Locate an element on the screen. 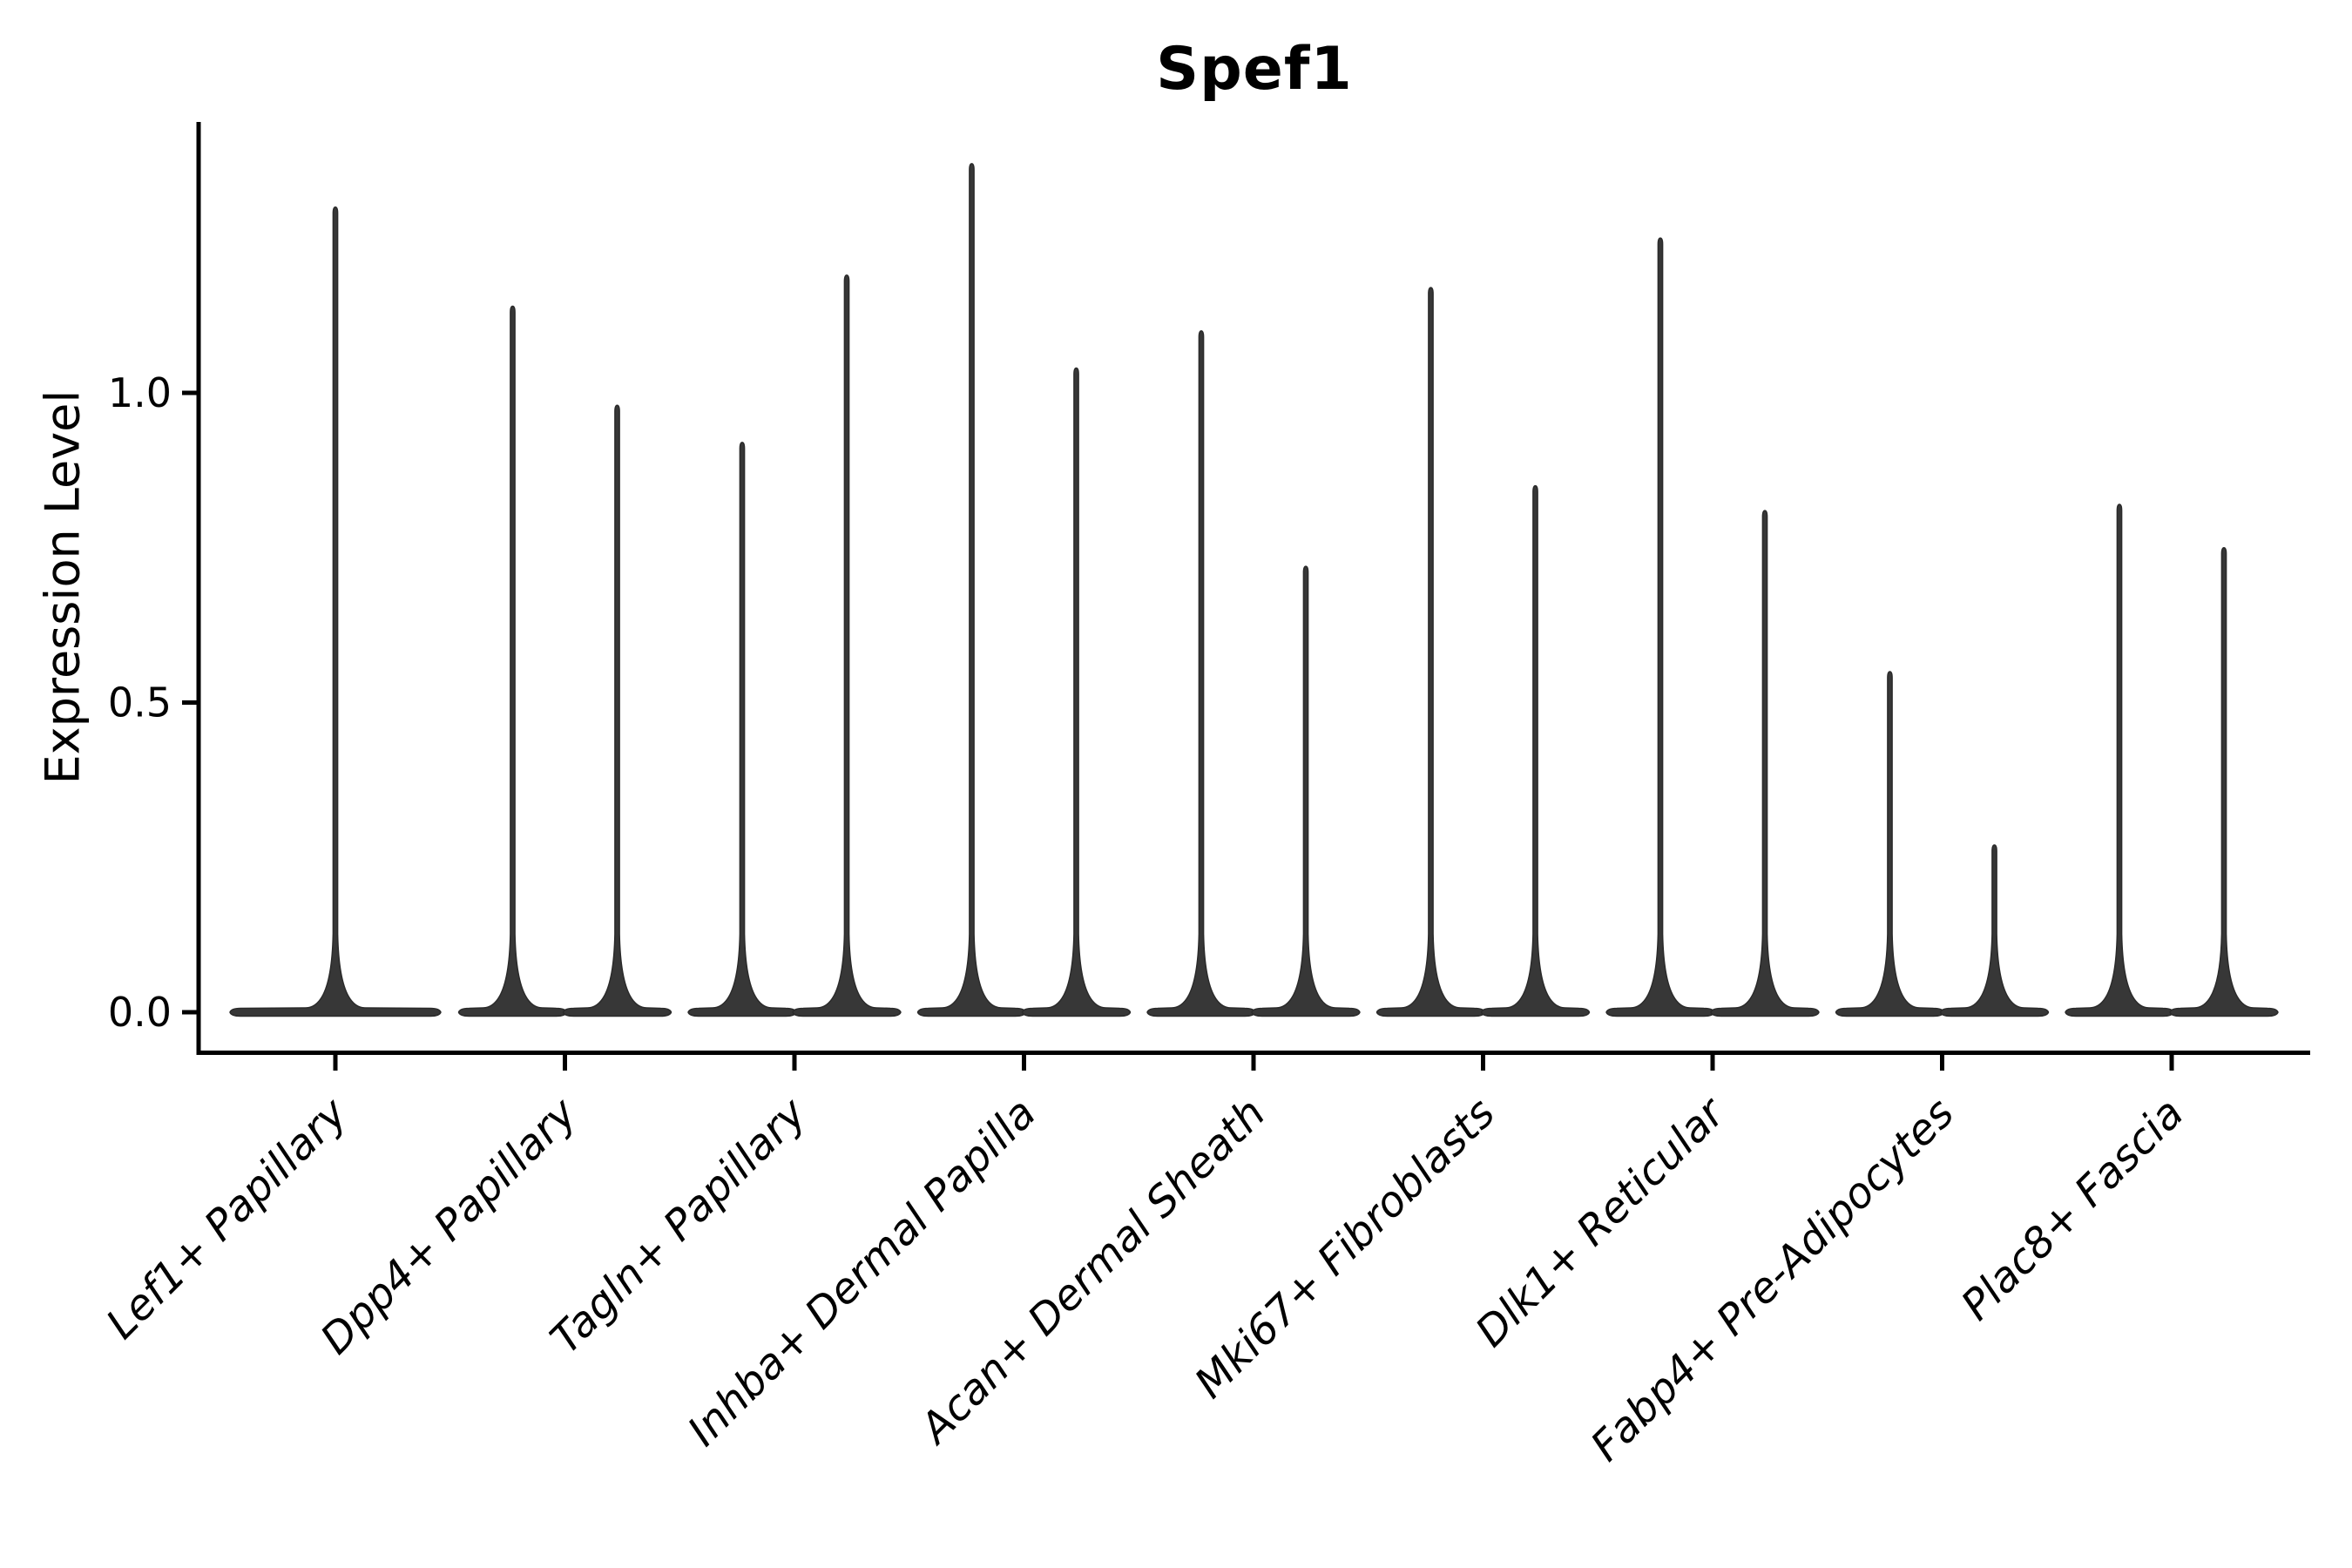  x-tick-label: Dlk1+ Reticular is located at coordinates (1601, 1222).